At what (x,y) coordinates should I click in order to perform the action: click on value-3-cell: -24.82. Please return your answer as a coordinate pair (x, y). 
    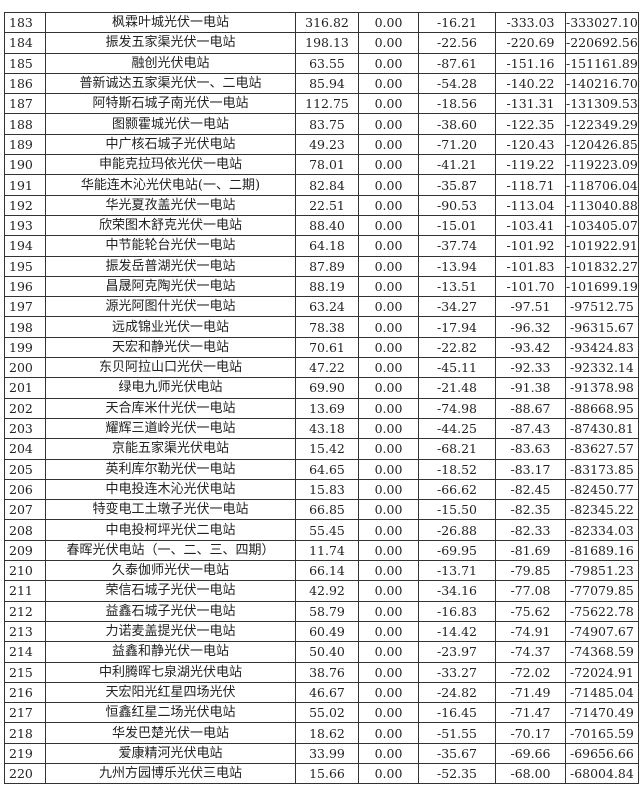
    Looking at the image, I should click on (457, 692).